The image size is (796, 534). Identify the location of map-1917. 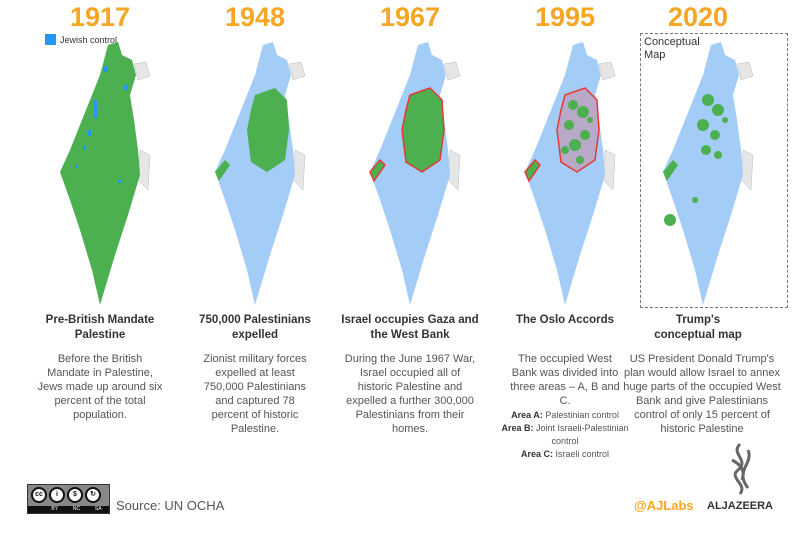
(105, 173).